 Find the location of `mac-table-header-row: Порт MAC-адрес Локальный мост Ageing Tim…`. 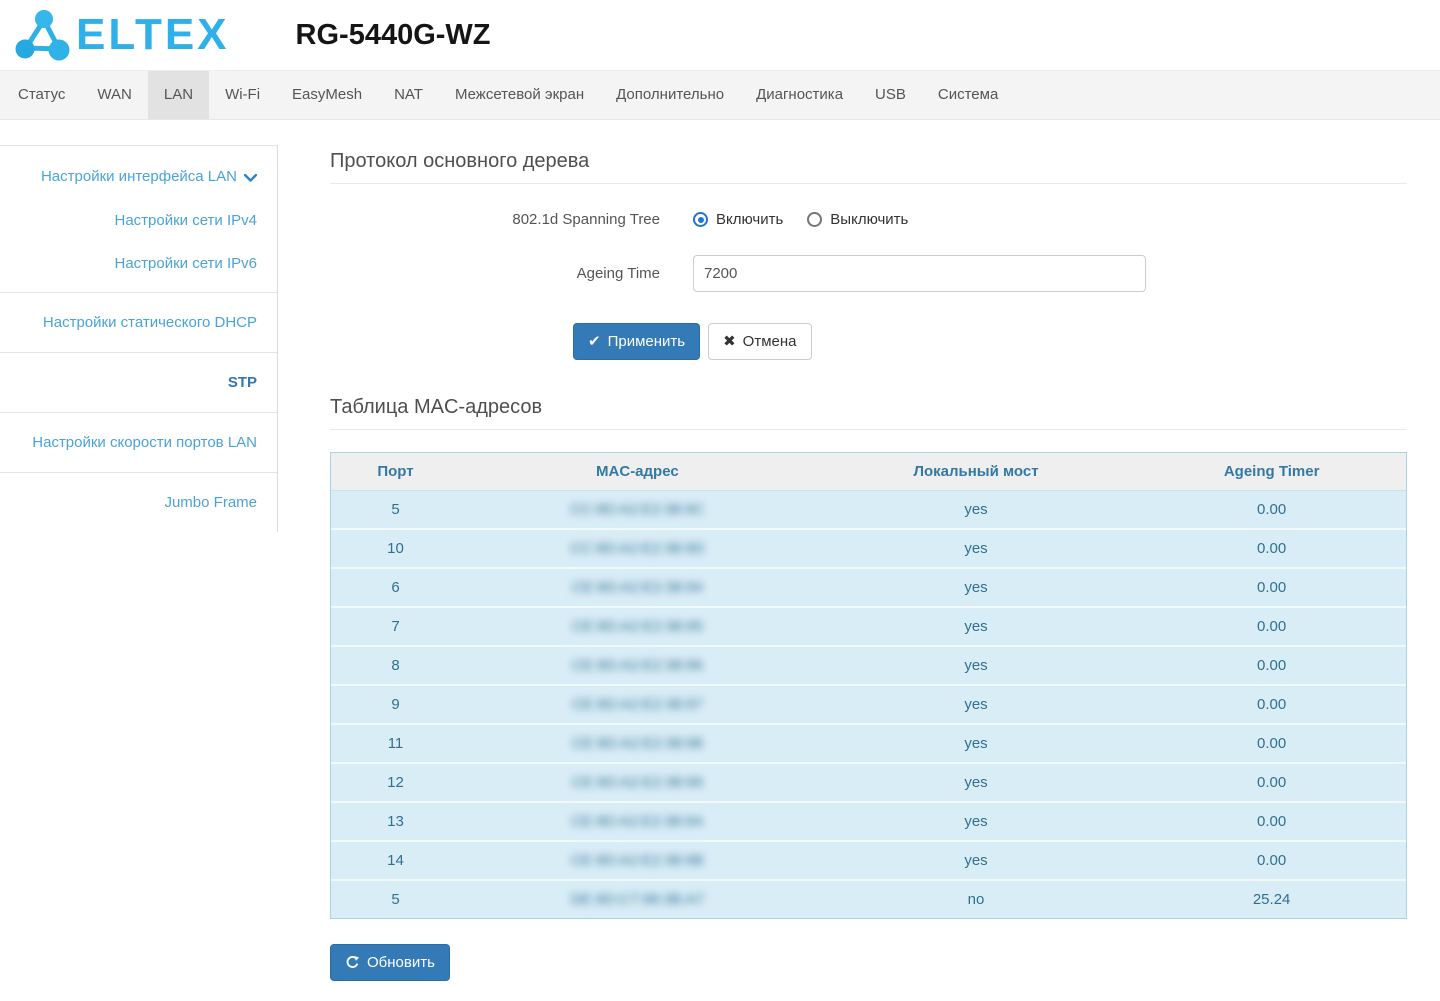

mac-table-header-row: Порт MAC-адрес Локальный мост Ageing Tim… is located at coordinates (868, 472).